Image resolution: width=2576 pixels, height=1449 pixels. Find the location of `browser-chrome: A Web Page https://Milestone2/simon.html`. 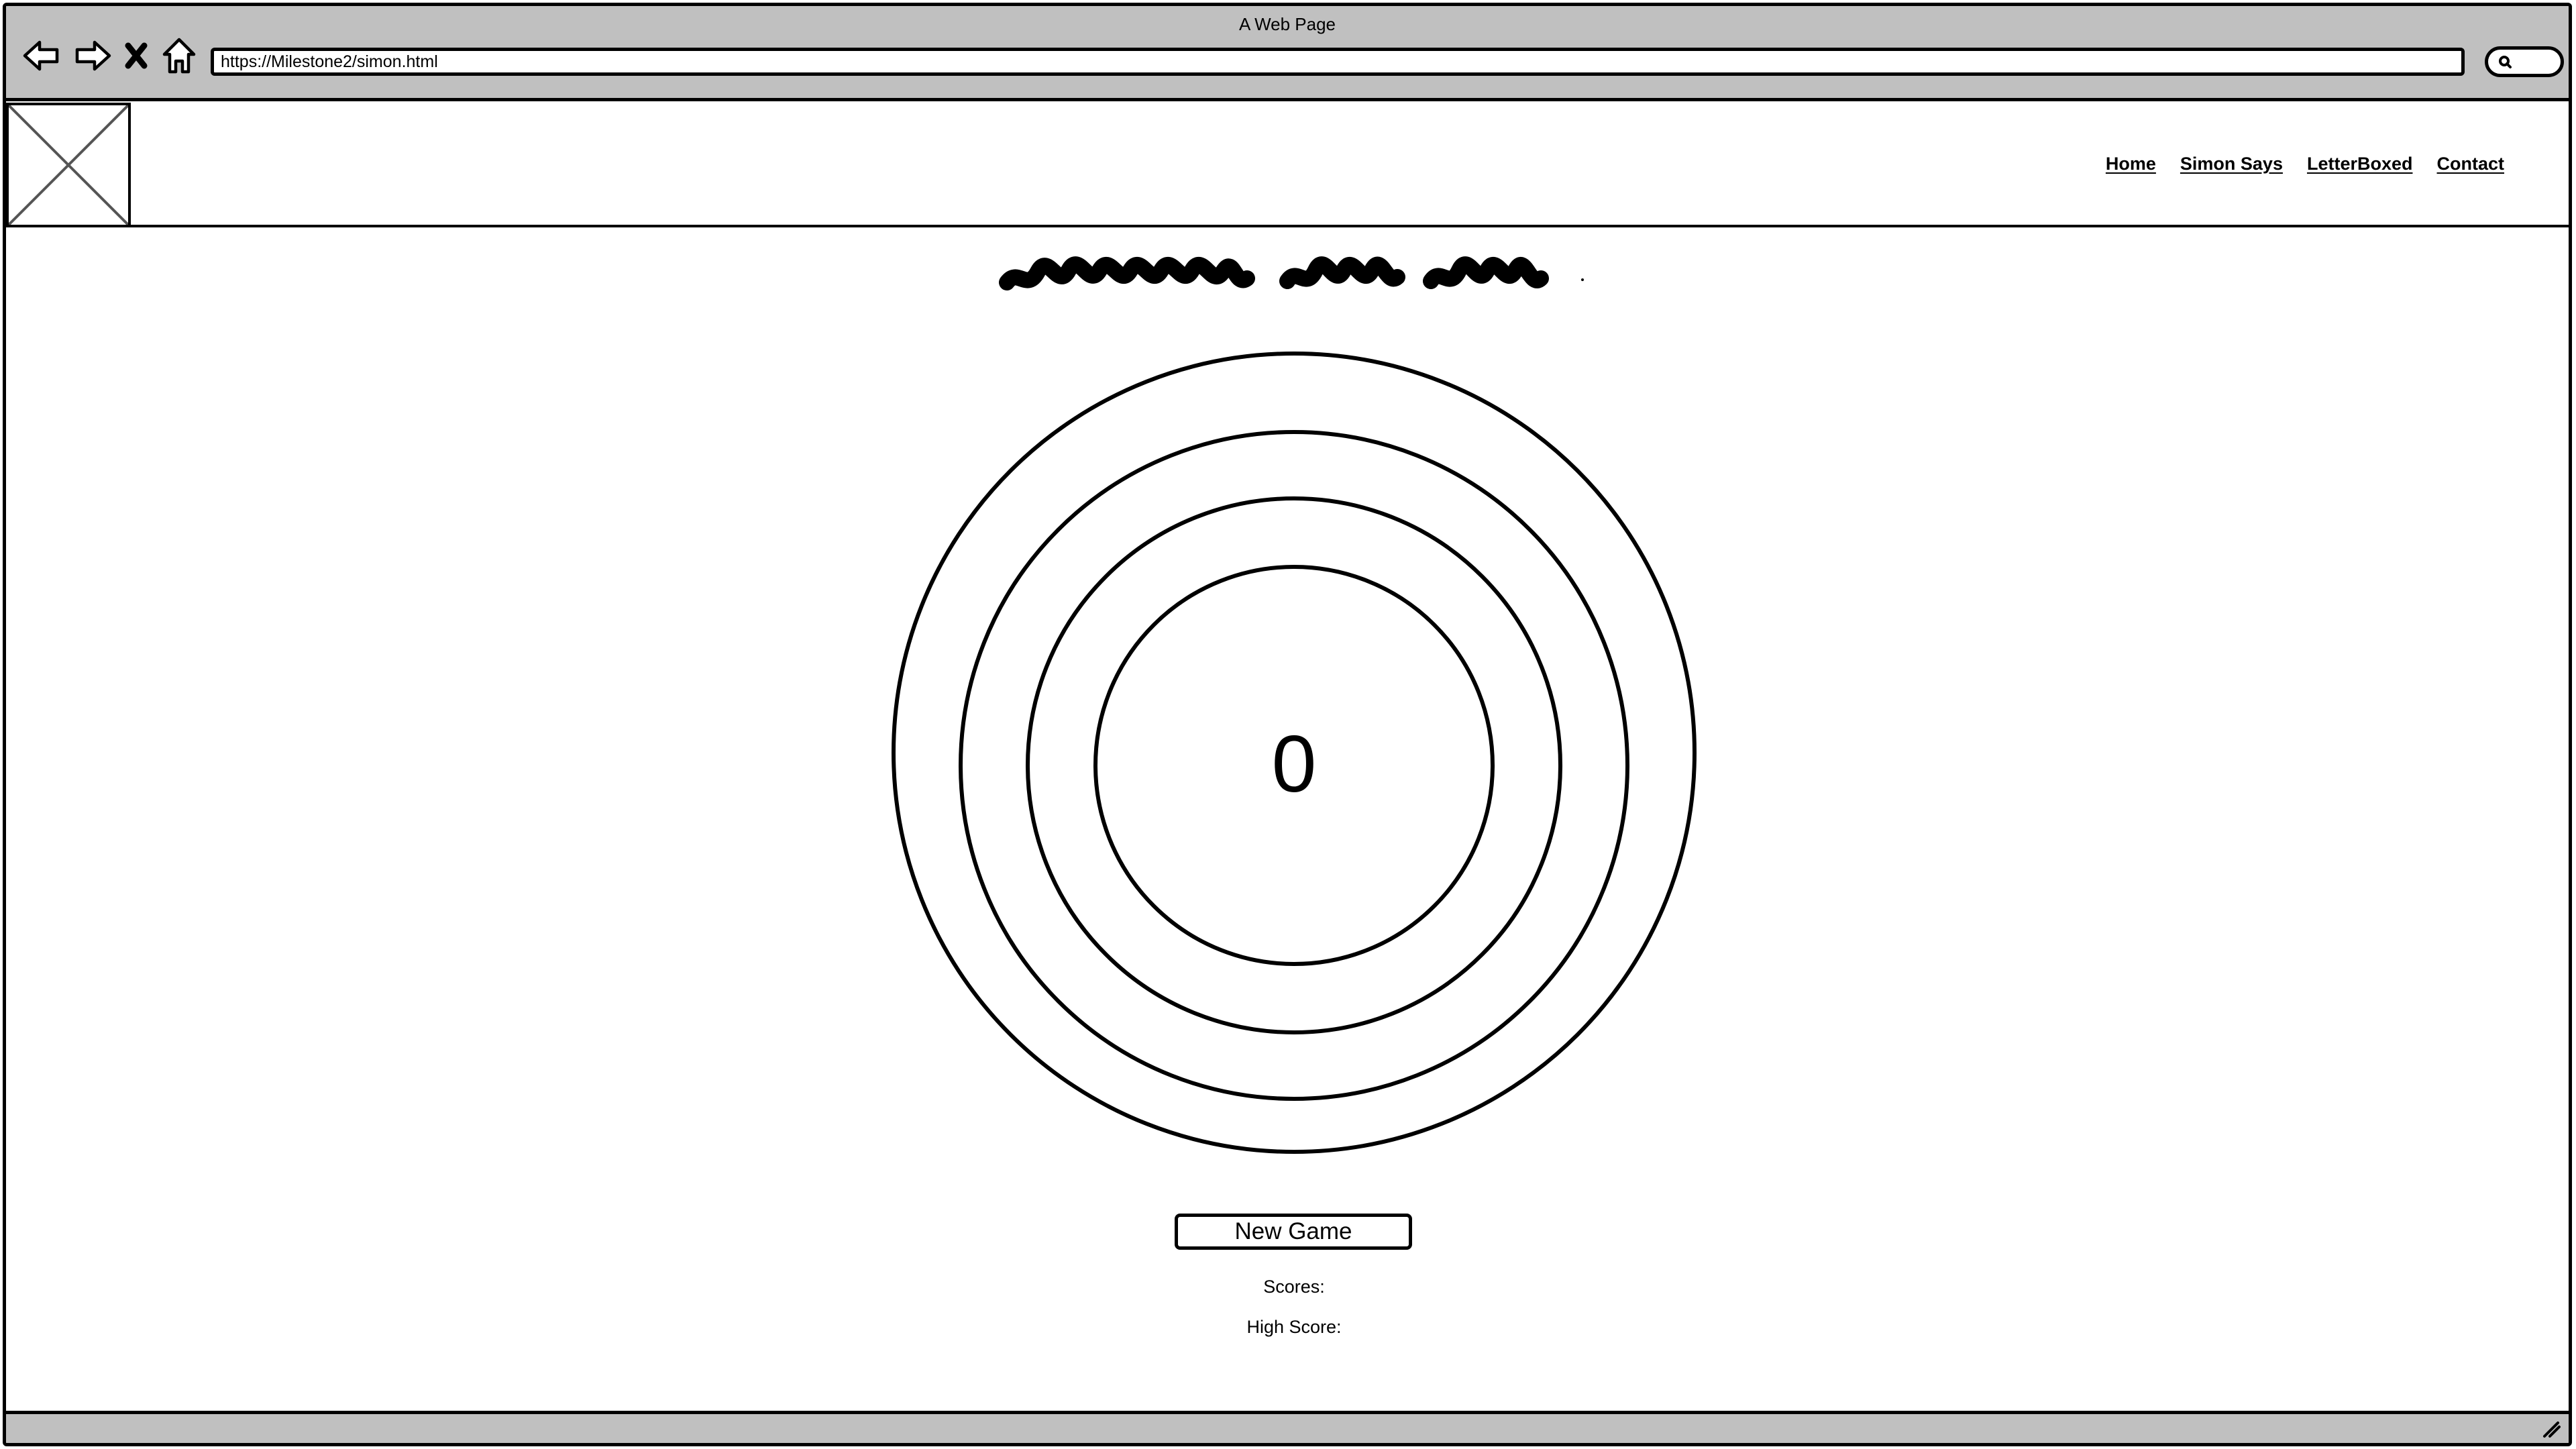

browser-chrome: A Web Page https://Milestone2/simon.html is located at coordinates (1287, 53).